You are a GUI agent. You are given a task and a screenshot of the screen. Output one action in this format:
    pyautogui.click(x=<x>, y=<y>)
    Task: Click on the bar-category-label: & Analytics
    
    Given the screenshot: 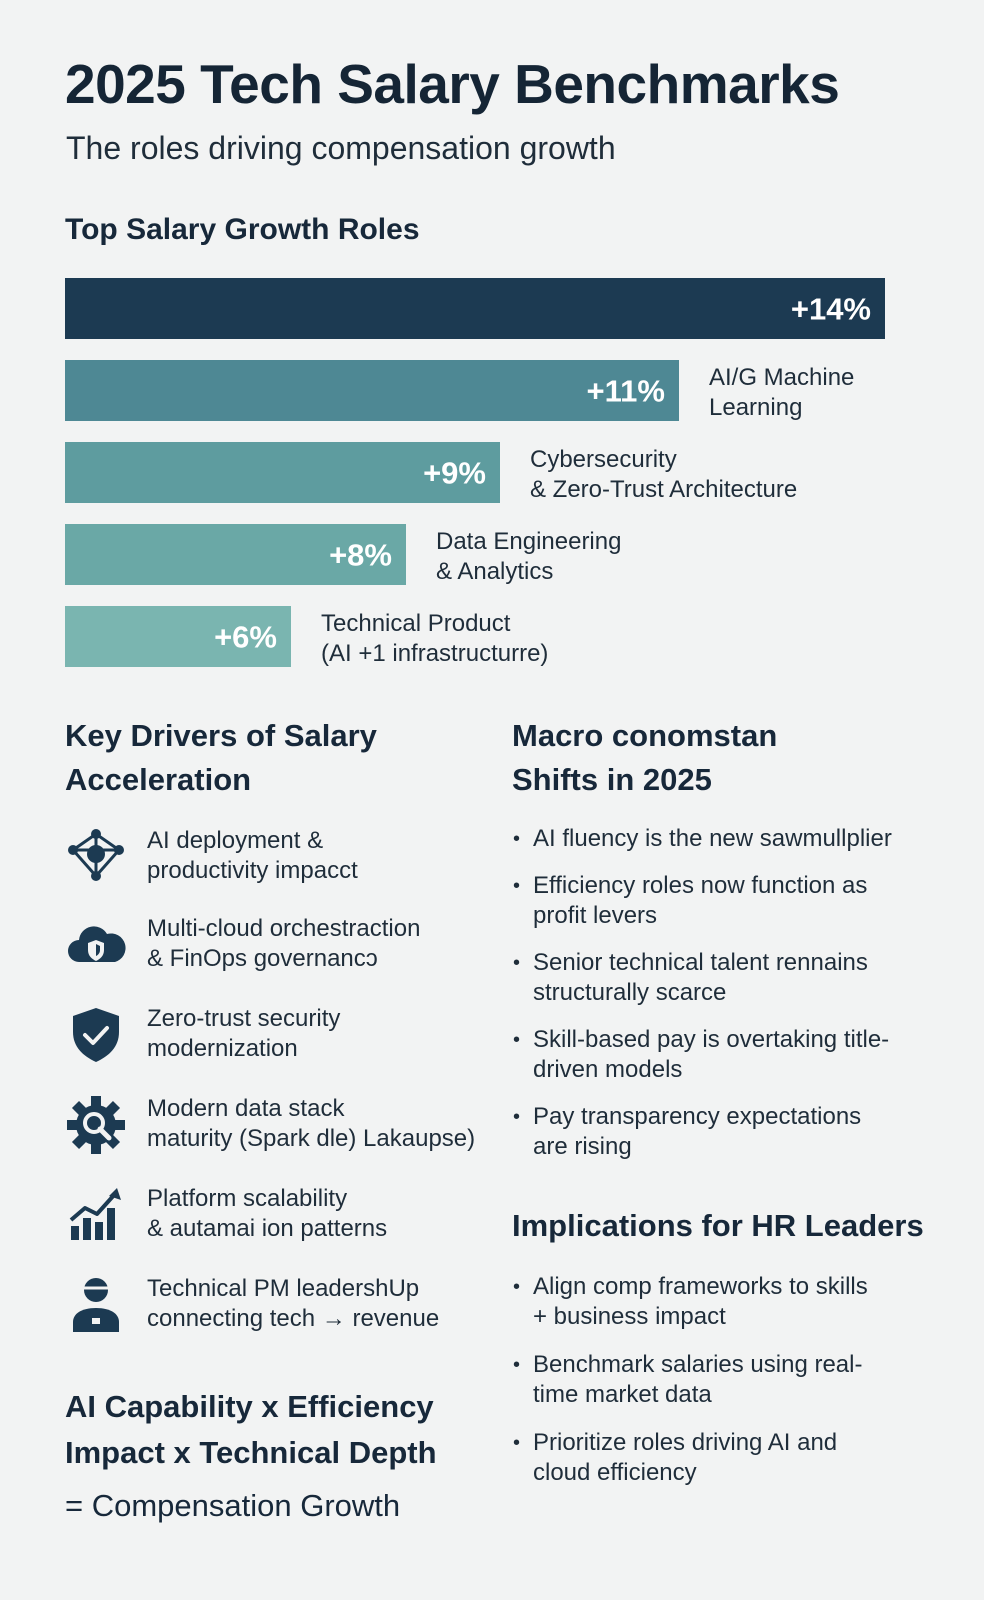 What is the action you would take?
    pyautogui.click(x=494, y=571)
    